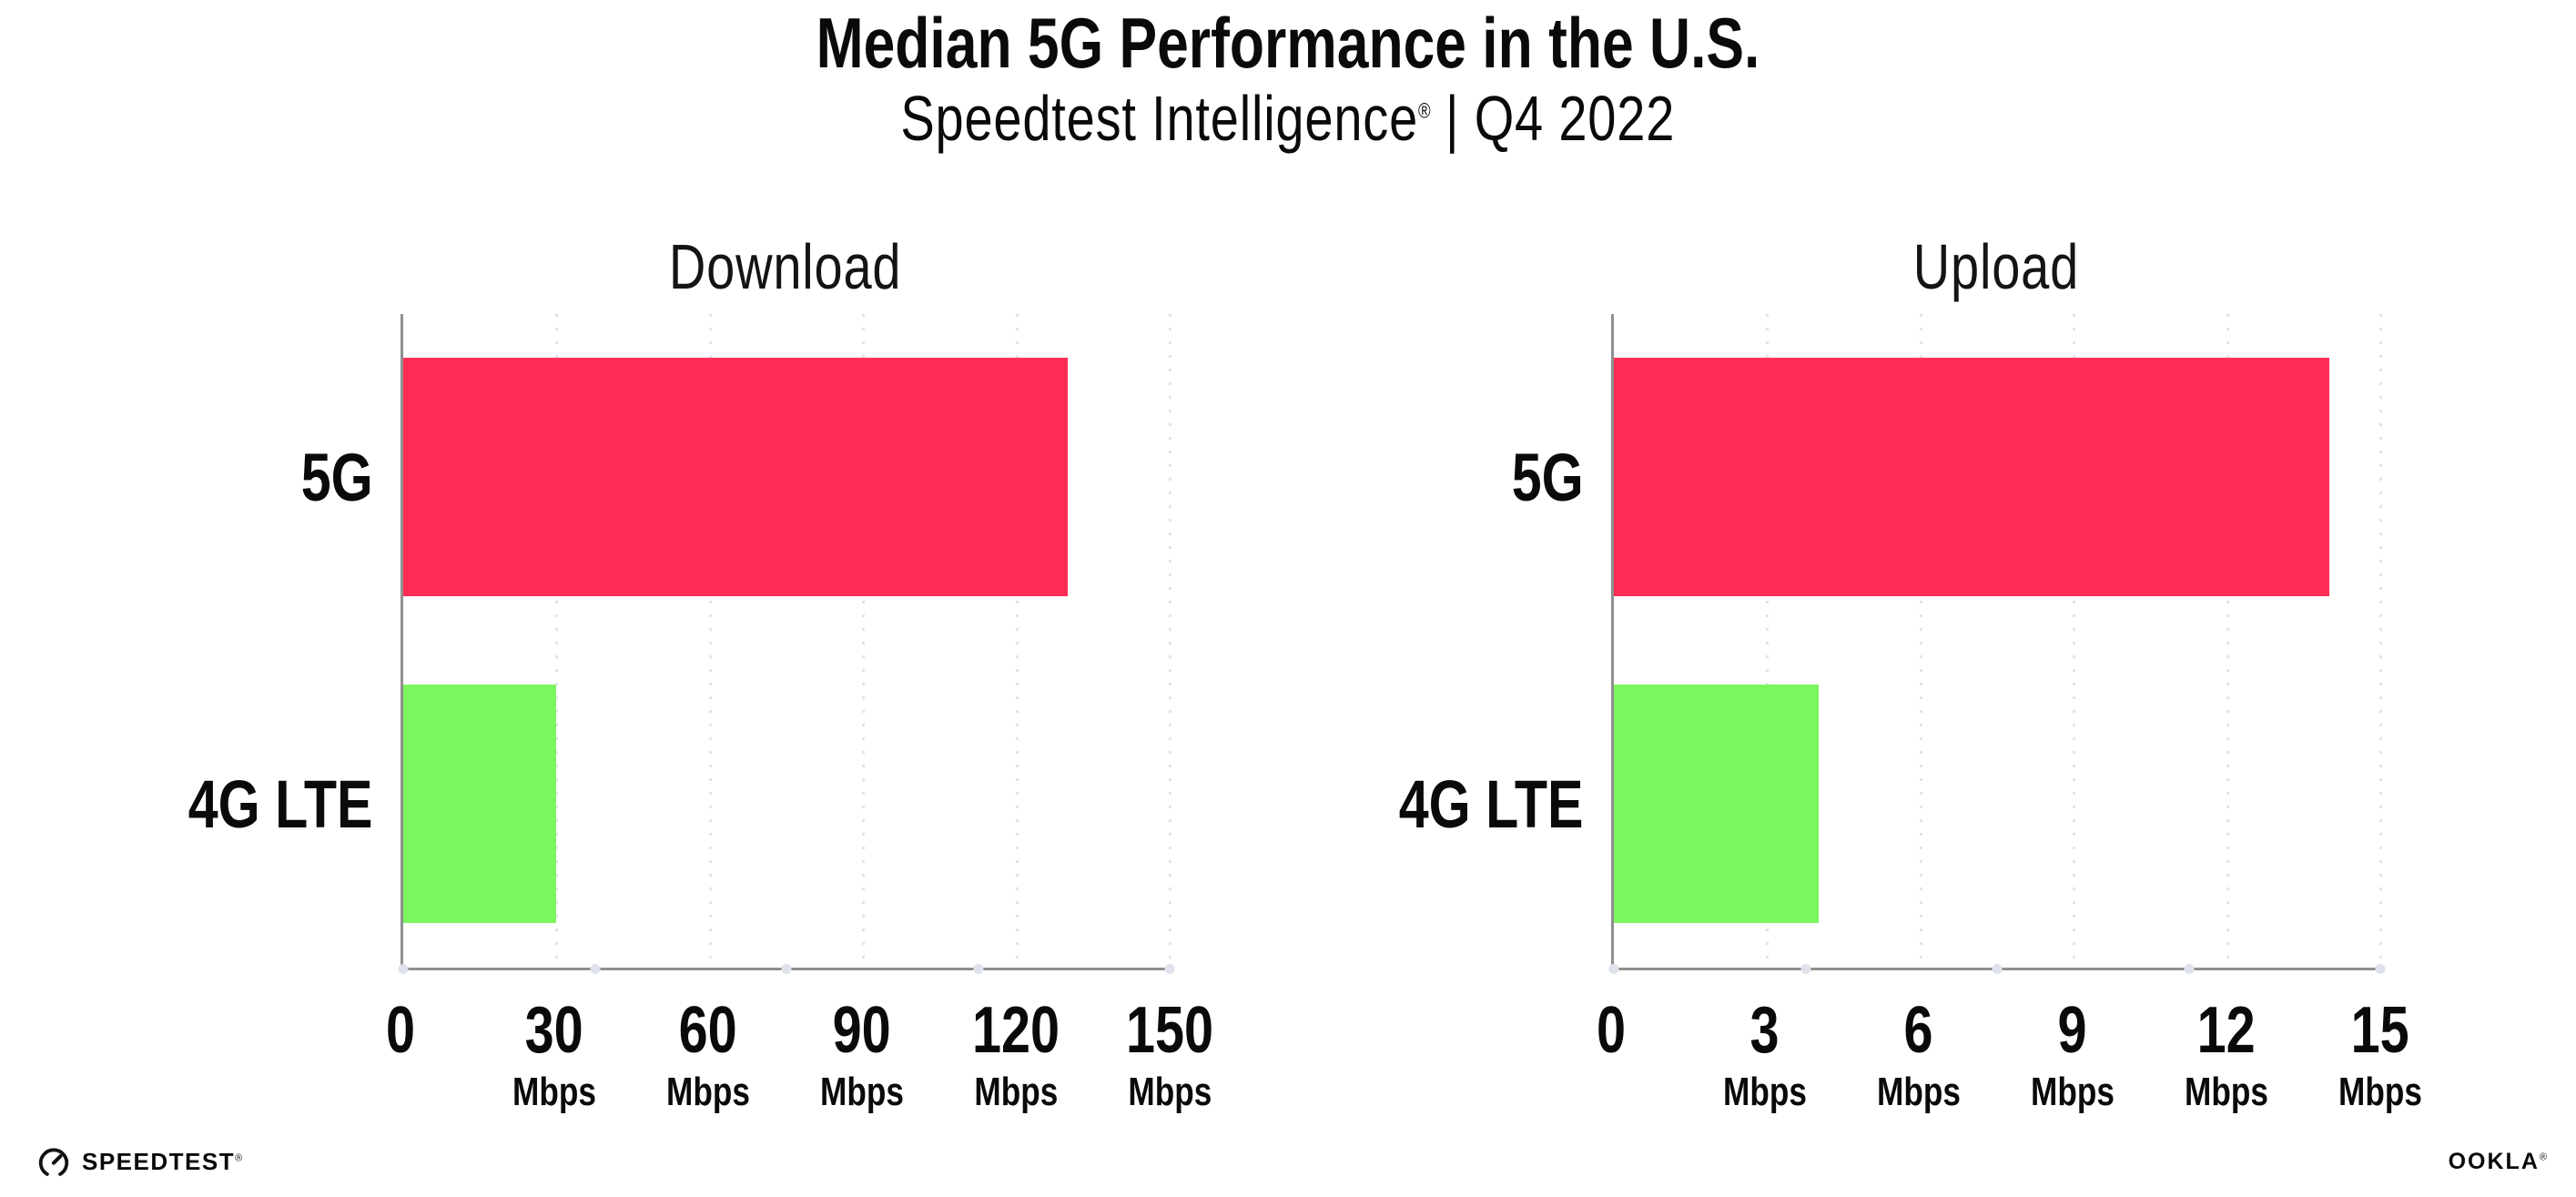 The width and height of the screenshot is (2576, 1197). What do you see at coordinates (1288, 1155) in the screenshot?
I see `footer: SPEEDTEST® OOKLA®` at bounding box center [1288, 1155].